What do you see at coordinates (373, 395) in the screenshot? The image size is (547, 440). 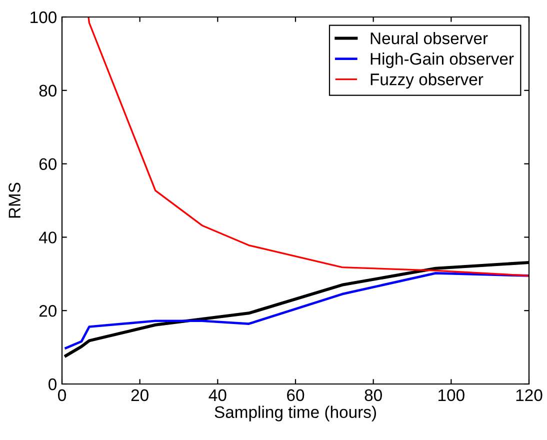 I see `x-tick-label: 80` at bounding box center [373, 395].